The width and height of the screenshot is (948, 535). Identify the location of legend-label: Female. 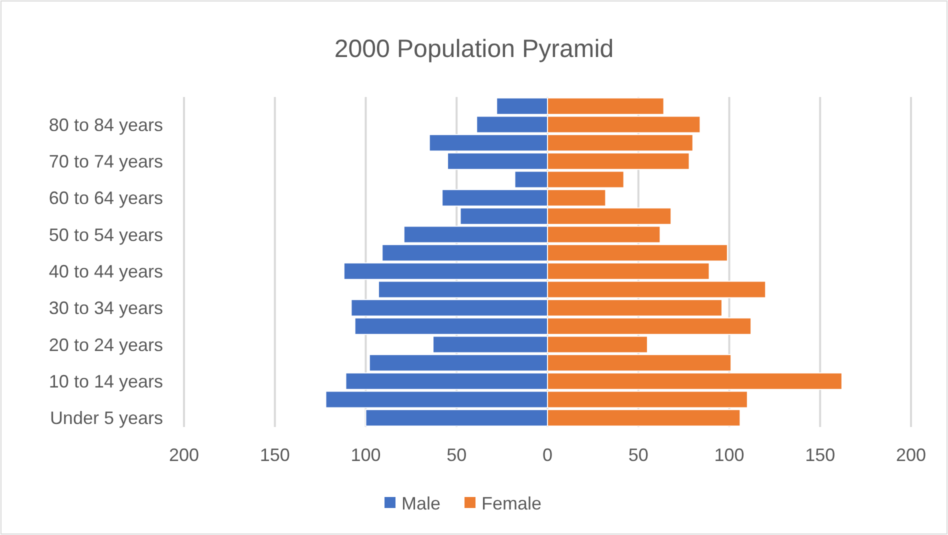
(512, 503).